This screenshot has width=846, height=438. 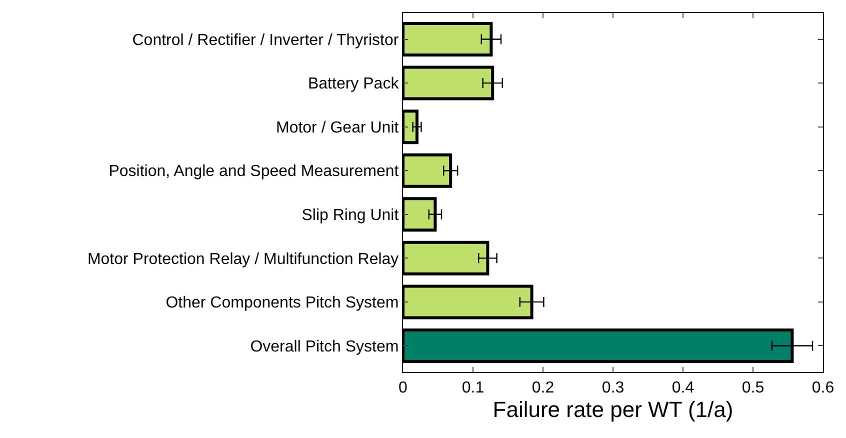 I want to click on x-tick-label: 0, so click(x=403, y=387).